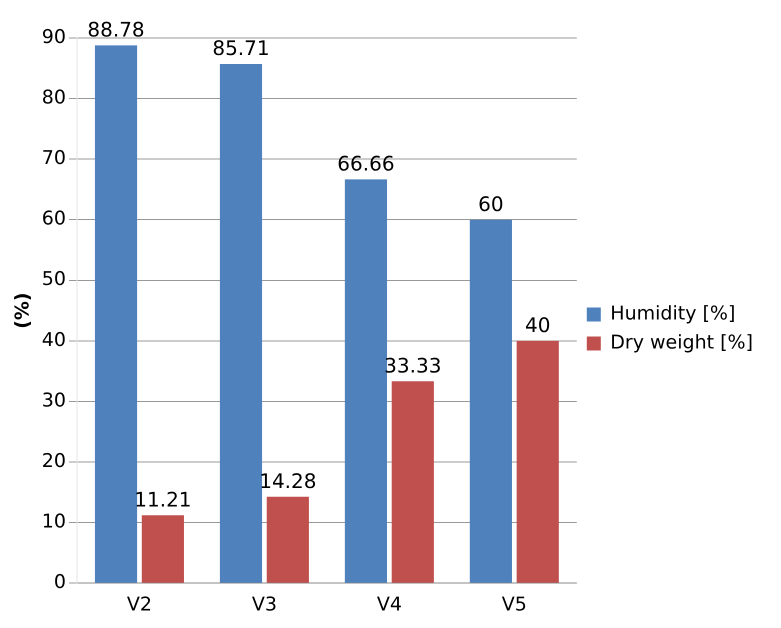 The image size is (781, 628). Describe the element at coordinates (514, 605) in the screenshot. I see `x-tick-label: V5` at that location.